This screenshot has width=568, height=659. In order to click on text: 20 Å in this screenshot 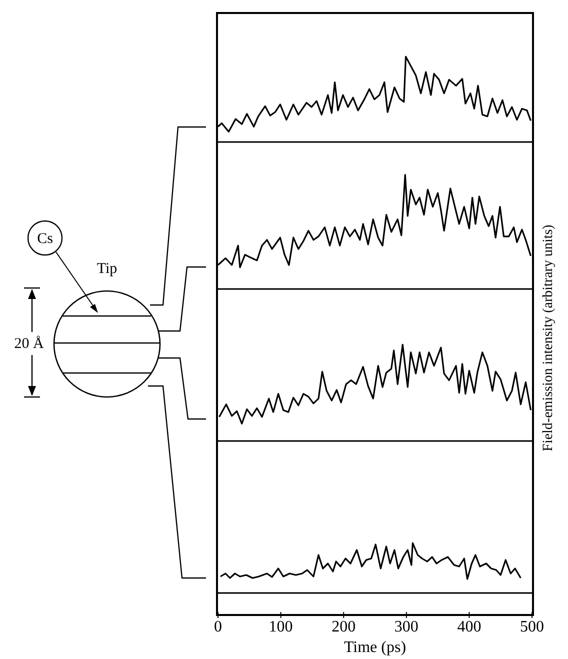, I will do `click(29, 343)`.